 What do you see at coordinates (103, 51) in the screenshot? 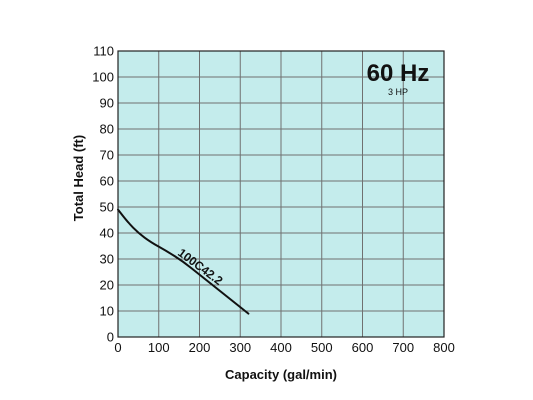
I see `y-tick-label: 110` at bounding box center [103, 51].